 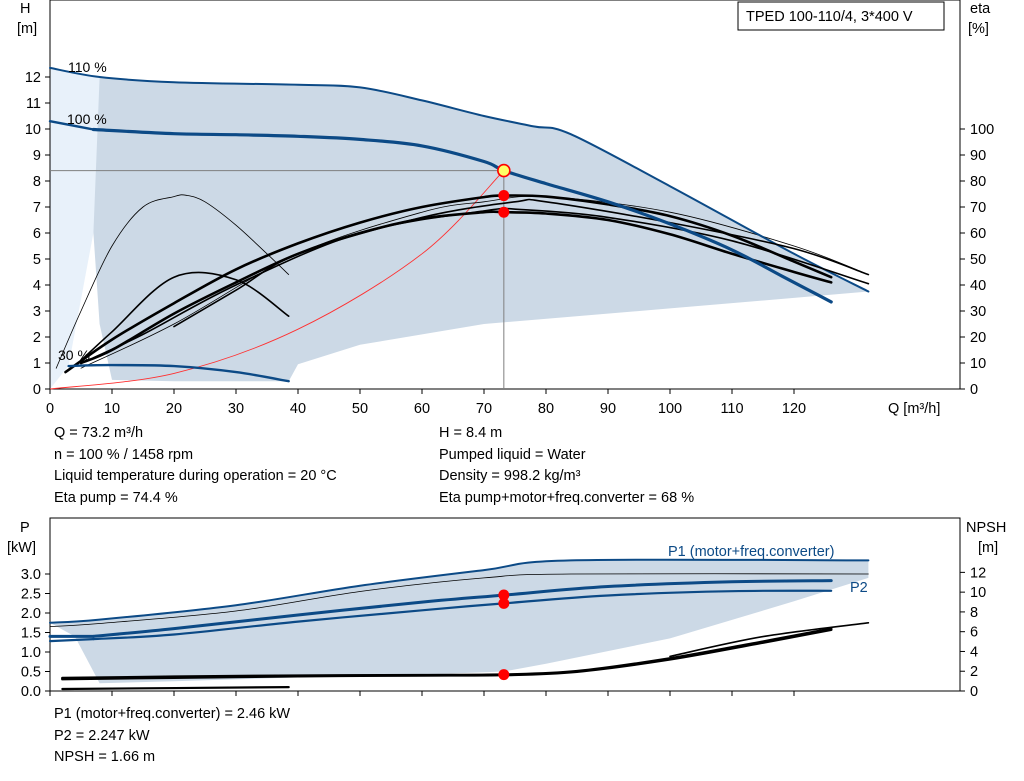 I want to click on npsh-tick-label: 6, so click(x=974, y=633).